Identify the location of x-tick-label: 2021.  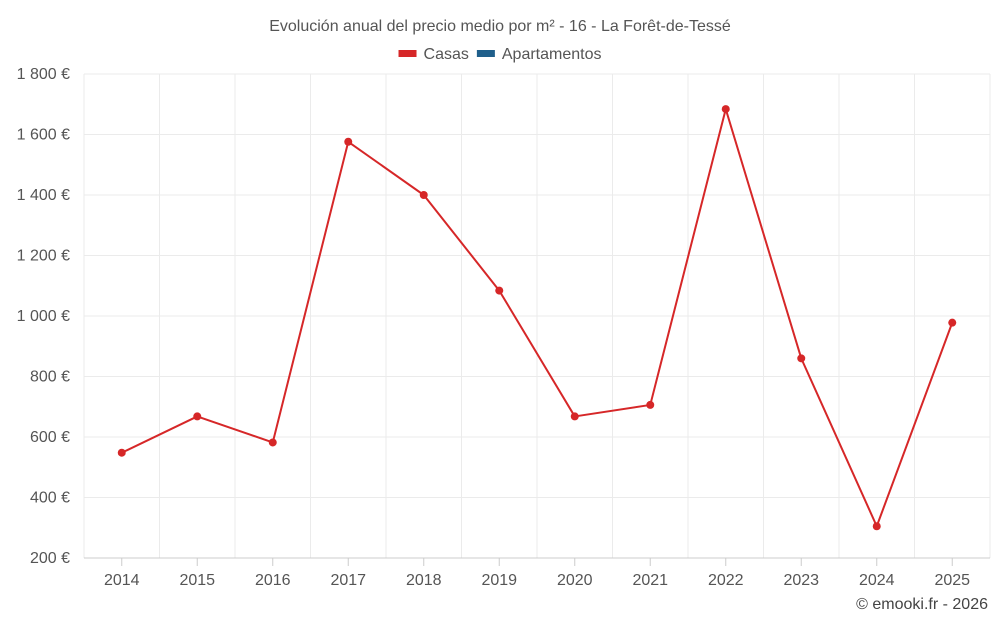
(650, 580).